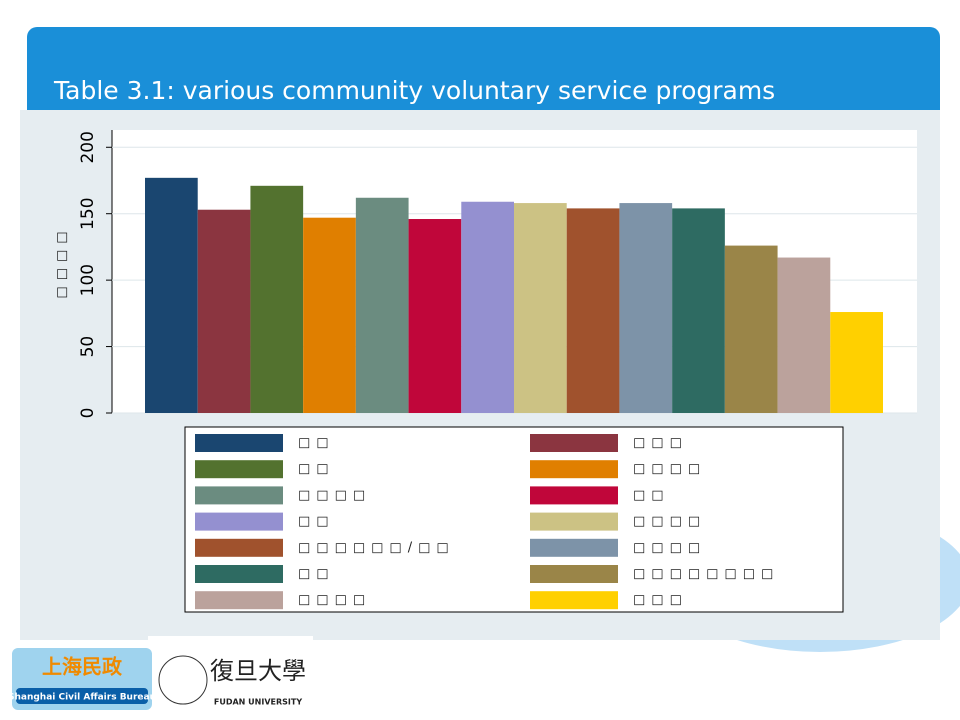 The height and width of the screenshot is (720, 960). I want to click on y-tick-label: 200, so click(88, 147).